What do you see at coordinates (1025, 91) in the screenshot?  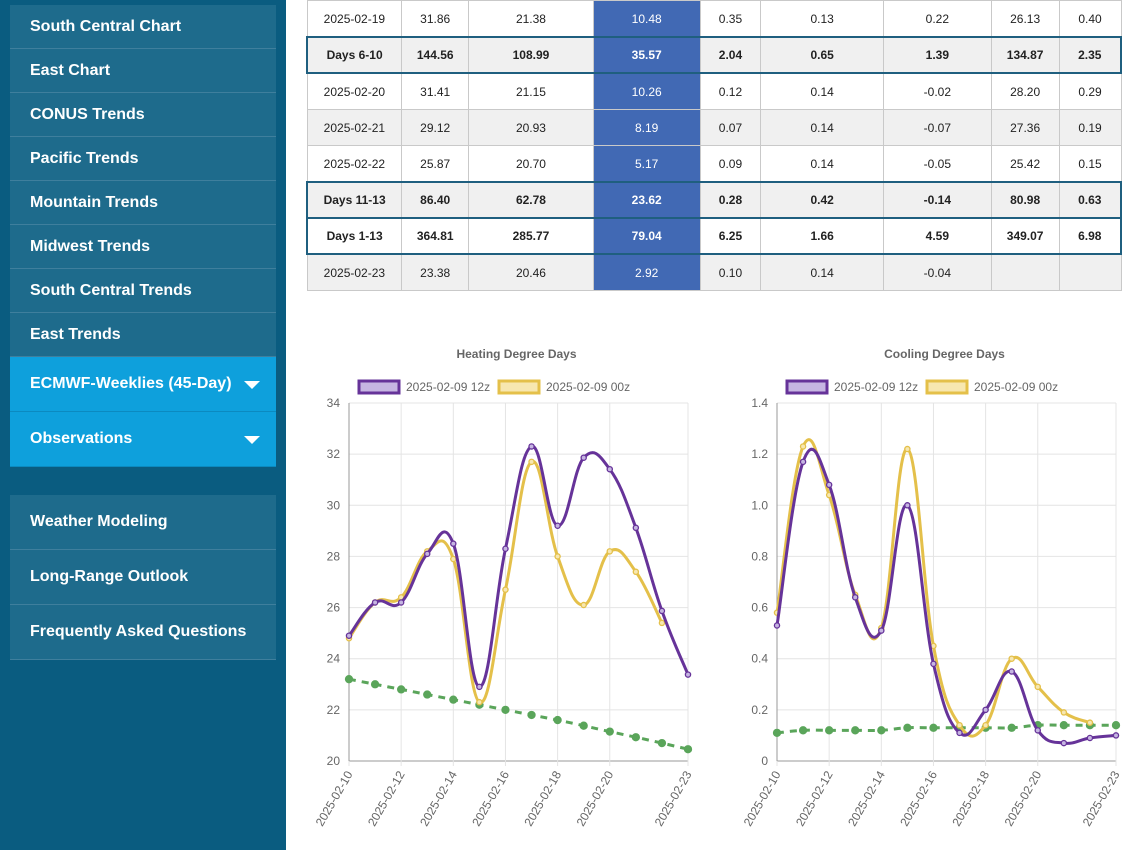 I see `table-cell: 28.20` at bounding box center [1025, 91].